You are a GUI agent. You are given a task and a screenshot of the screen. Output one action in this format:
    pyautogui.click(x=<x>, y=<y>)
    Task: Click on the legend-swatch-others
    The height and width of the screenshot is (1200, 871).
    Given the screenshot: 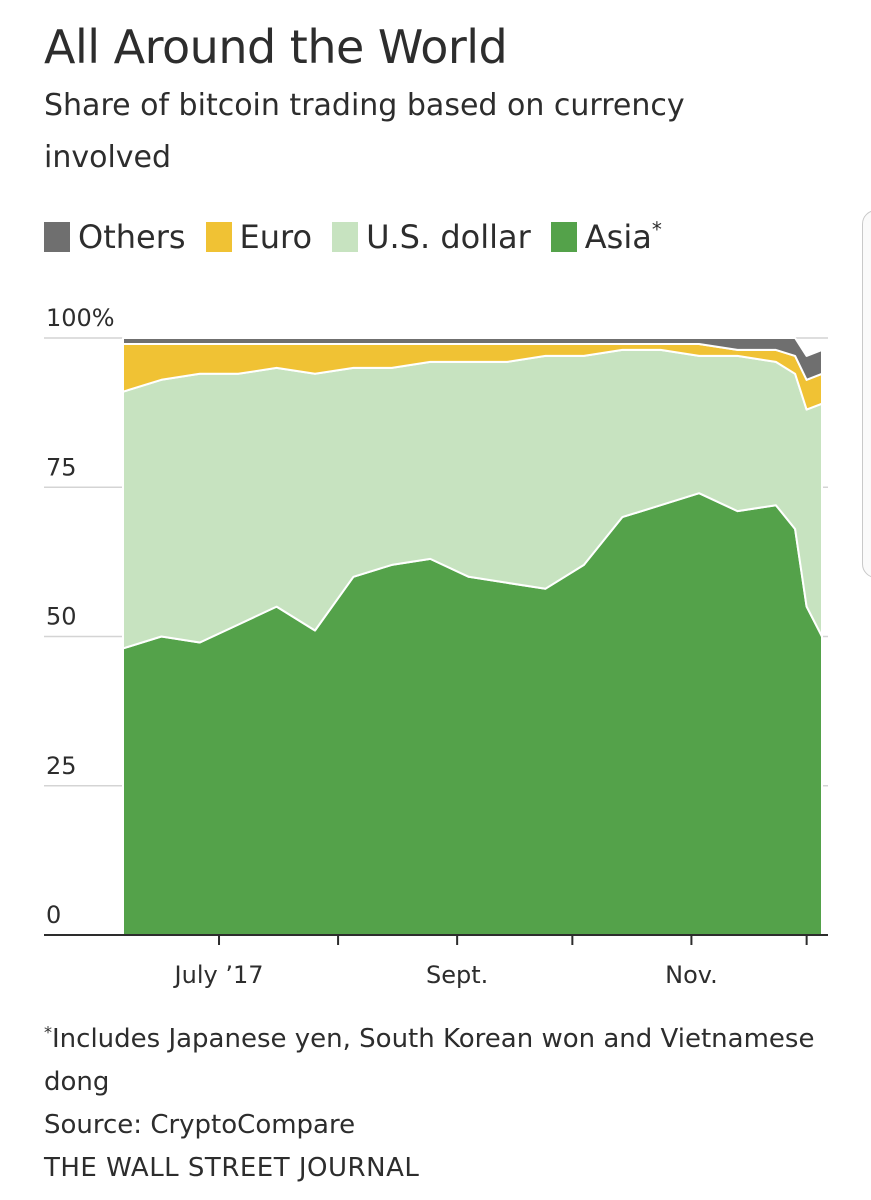 What is the action you would take?
    pyautogui.click(x=57, y=237)
    